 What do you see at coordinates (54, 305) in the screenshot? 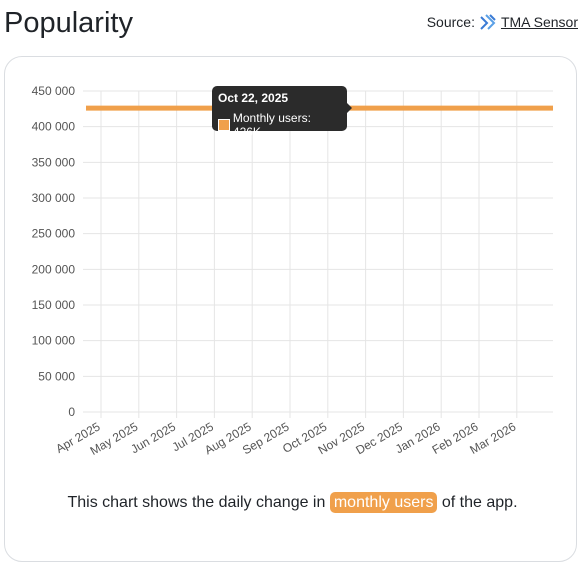
I see `y-tick-label: 150 000` at bounding box center [54, 305].